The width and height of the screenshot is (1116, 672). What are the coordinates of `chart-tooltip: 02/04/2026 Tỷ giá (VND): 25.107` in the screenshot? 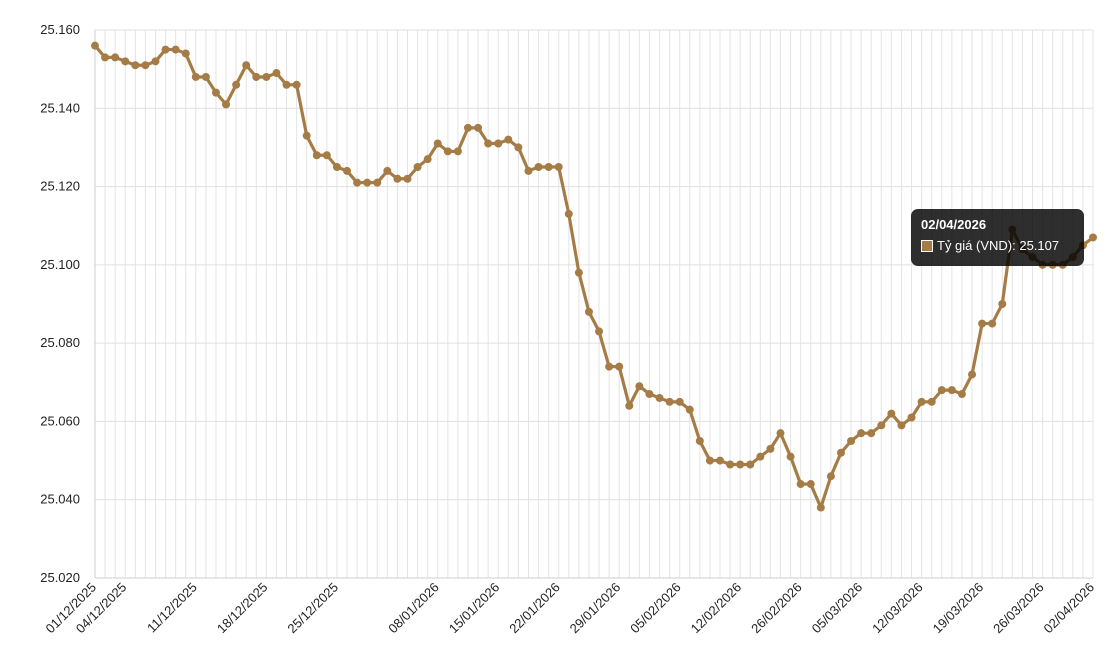 It's located at (997, 237).